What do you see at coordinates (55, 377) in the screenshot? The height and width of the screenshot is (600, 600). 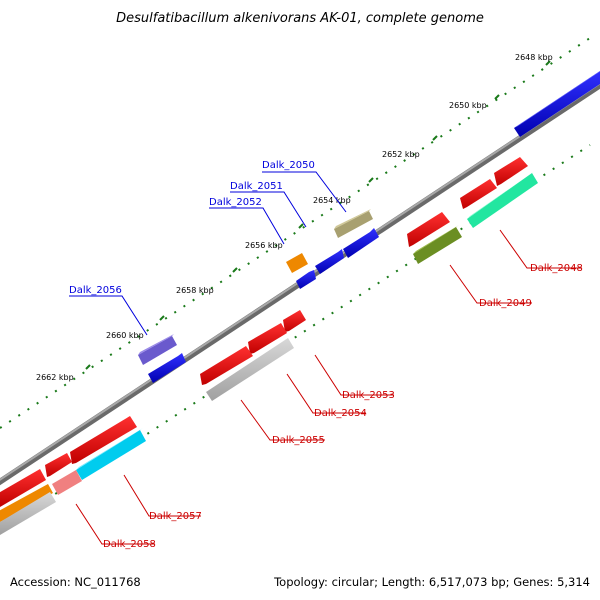 I see `tick-label-2662: 2662 kbp` at bounding box center [55, 377].